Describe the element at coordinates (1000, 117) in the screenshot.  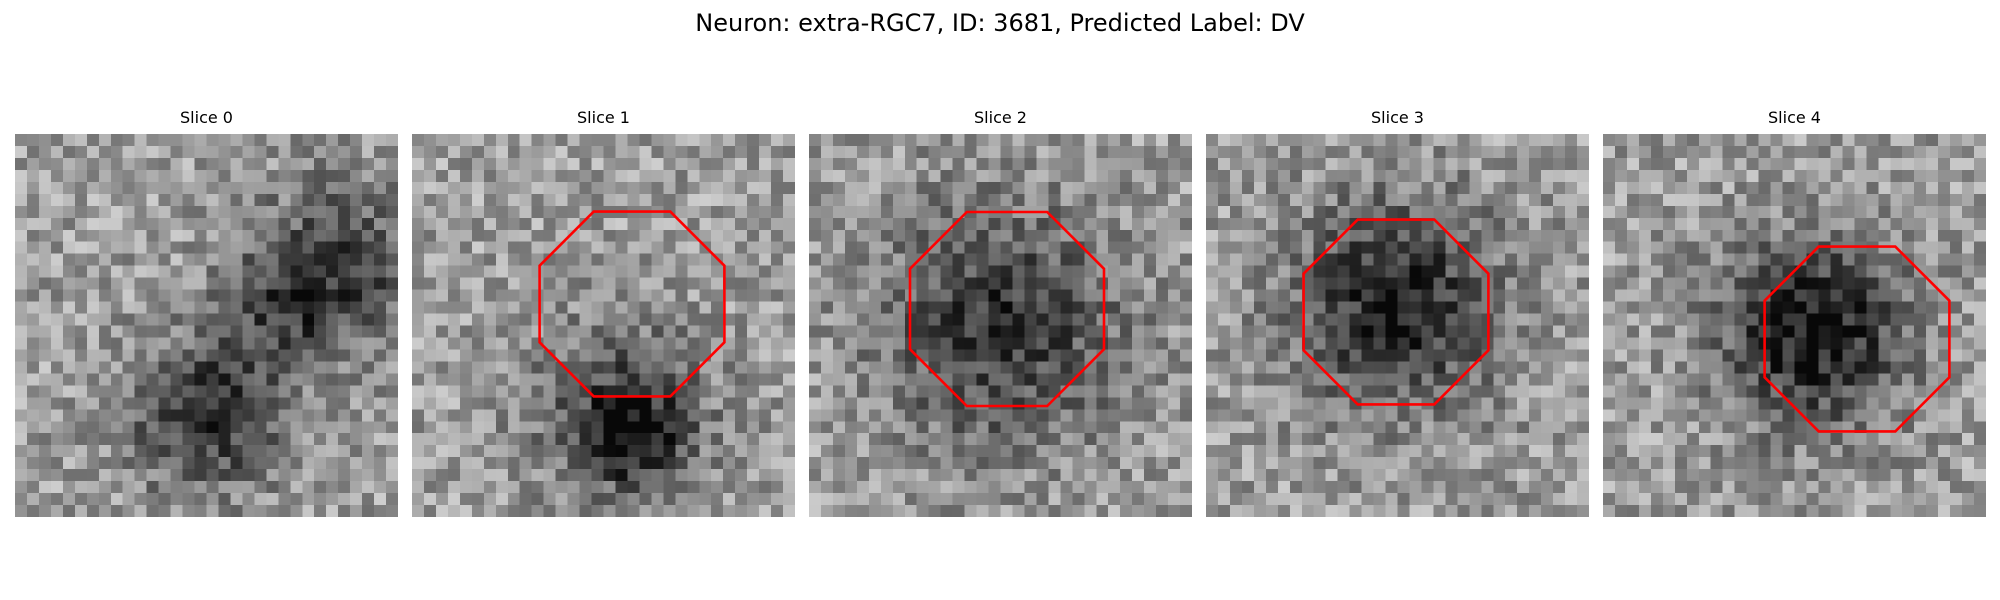
I see `slice-title: Slice 2` at that location.